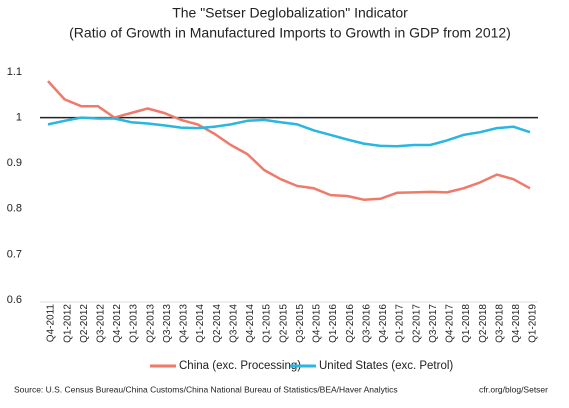 The image size is (569, 408). Describe the element at coordinates (350, 323) in the screenshot. I see `x-tick-label: Q2-2016` at that location.